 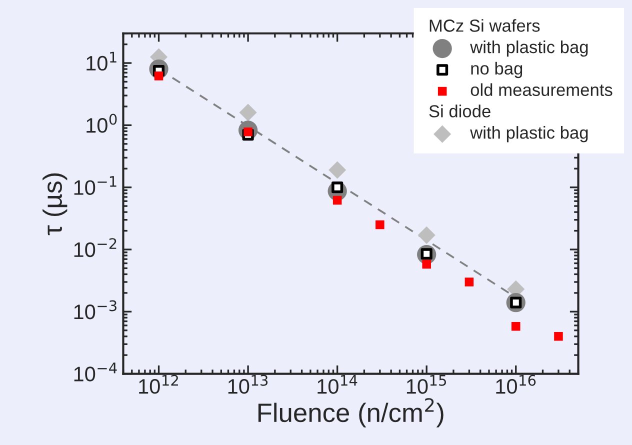 I want to click on legend-label: old measurements, so click(x=541, y=89).